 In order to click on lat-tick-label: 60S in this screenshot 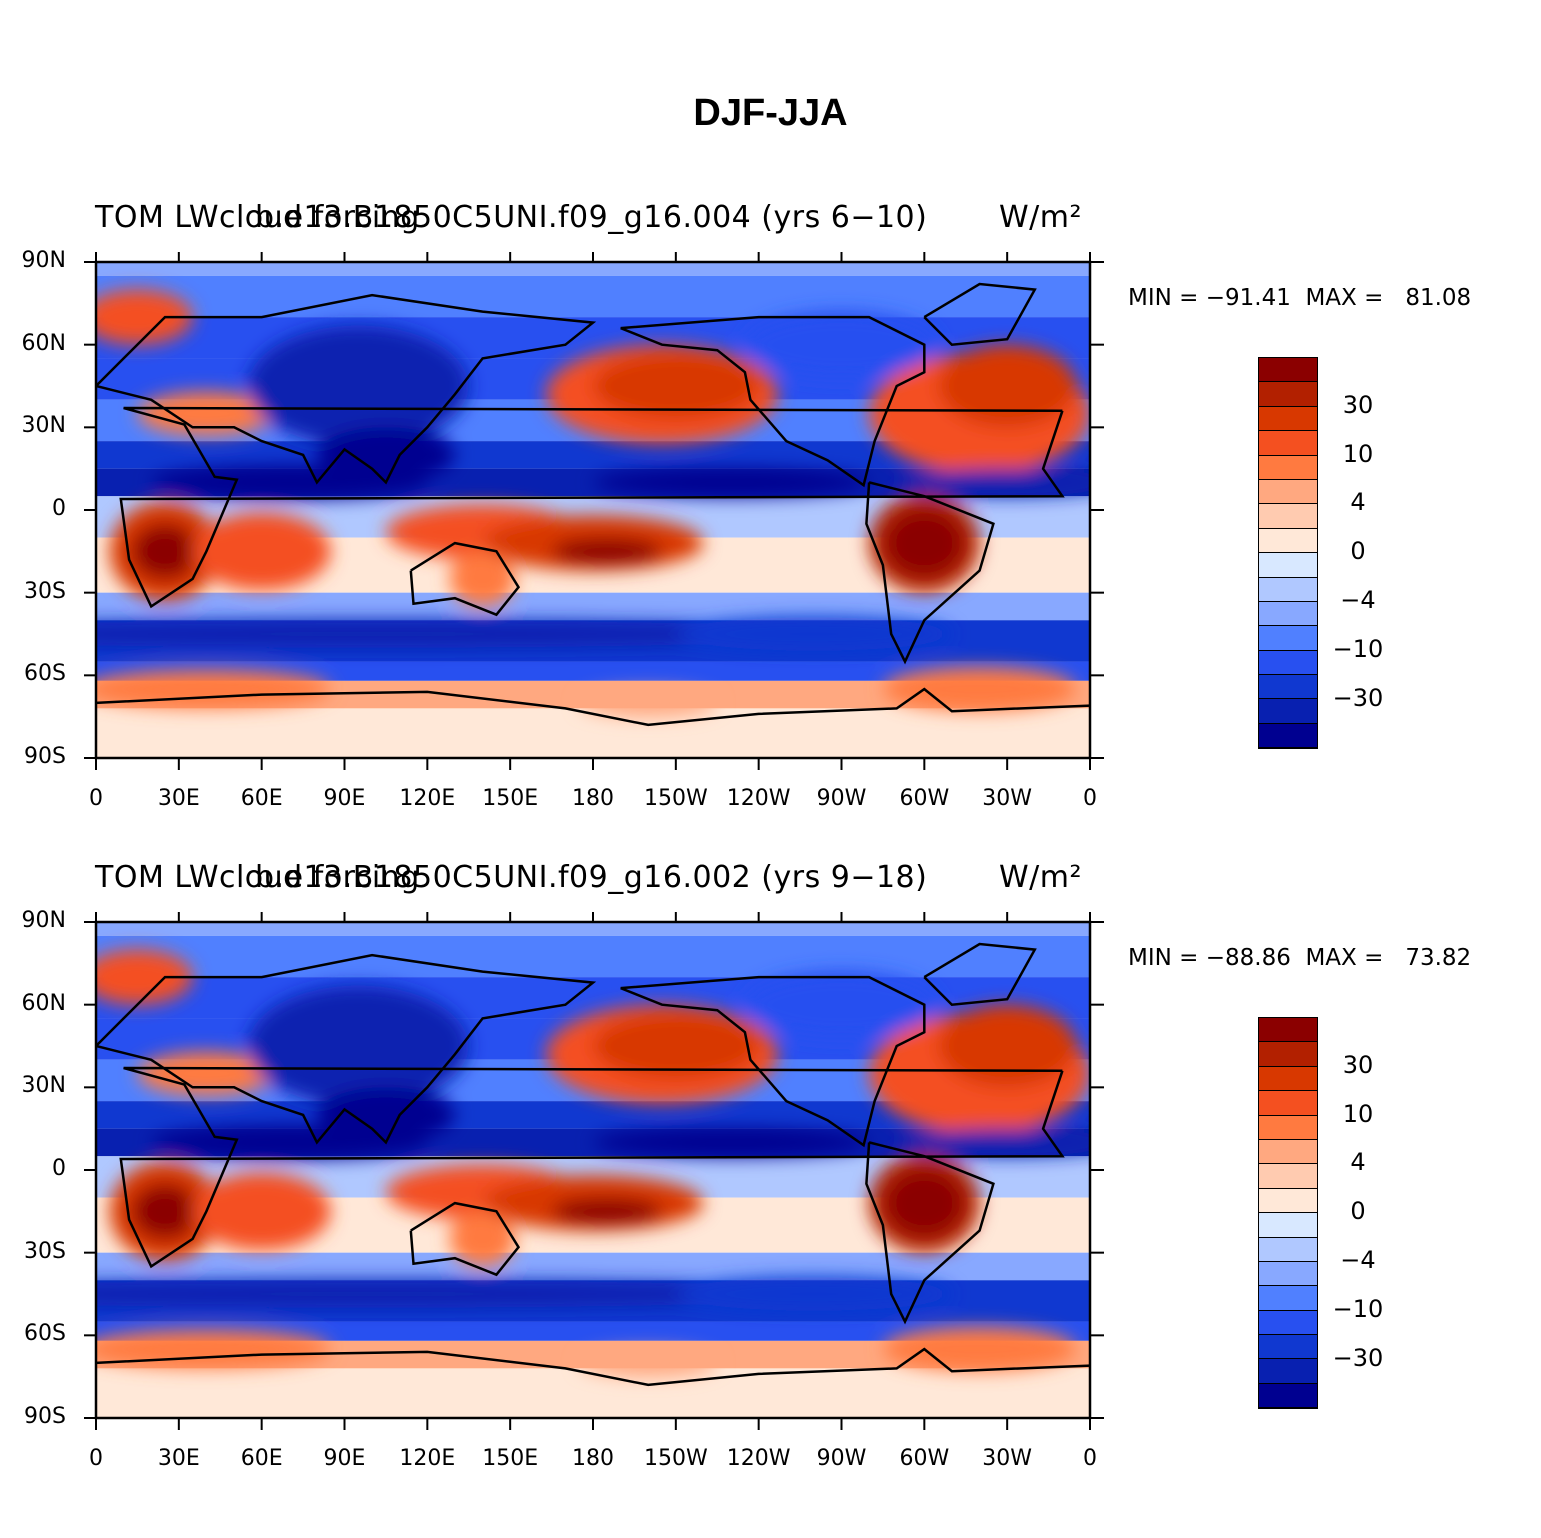, I will do `click(45, 674)`.